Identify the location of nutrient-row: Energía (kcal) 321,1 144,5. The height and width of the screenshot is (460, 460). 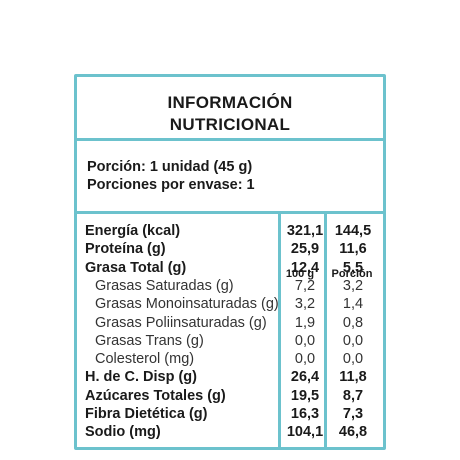
(235, 231).